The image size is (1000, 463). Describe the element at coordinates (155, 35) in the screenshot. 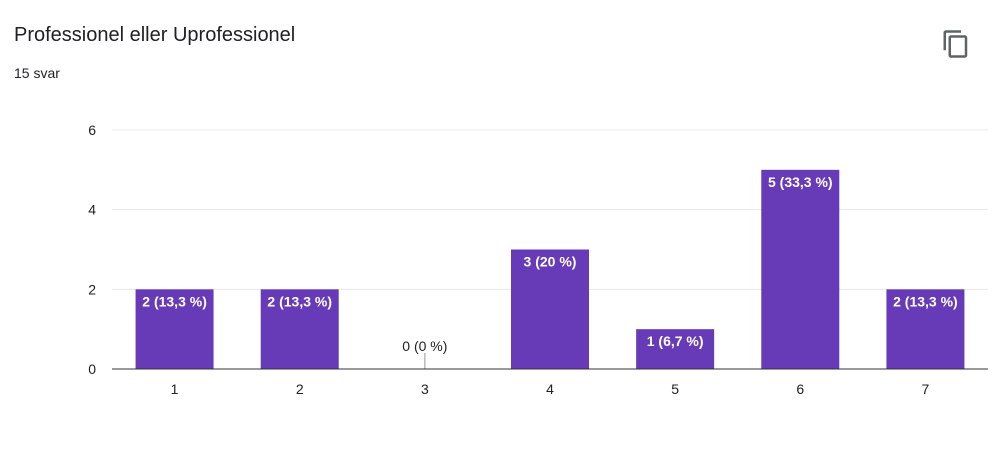

I see `chart-title: Professionel eller Uprofessionel` at that location.